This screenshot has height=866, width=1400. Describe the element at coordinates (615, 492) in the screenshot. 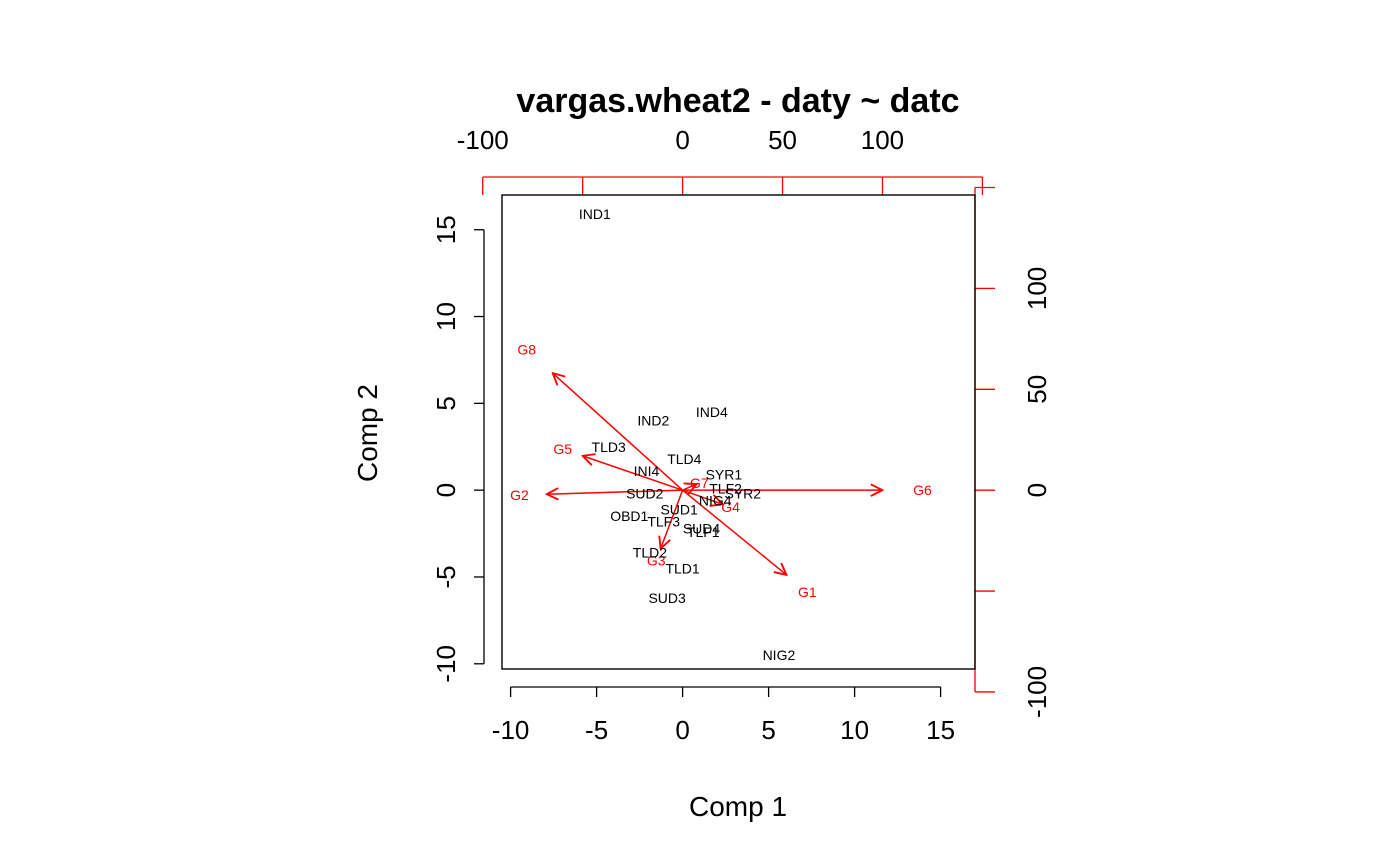

I see `arrow-g2` at that location.